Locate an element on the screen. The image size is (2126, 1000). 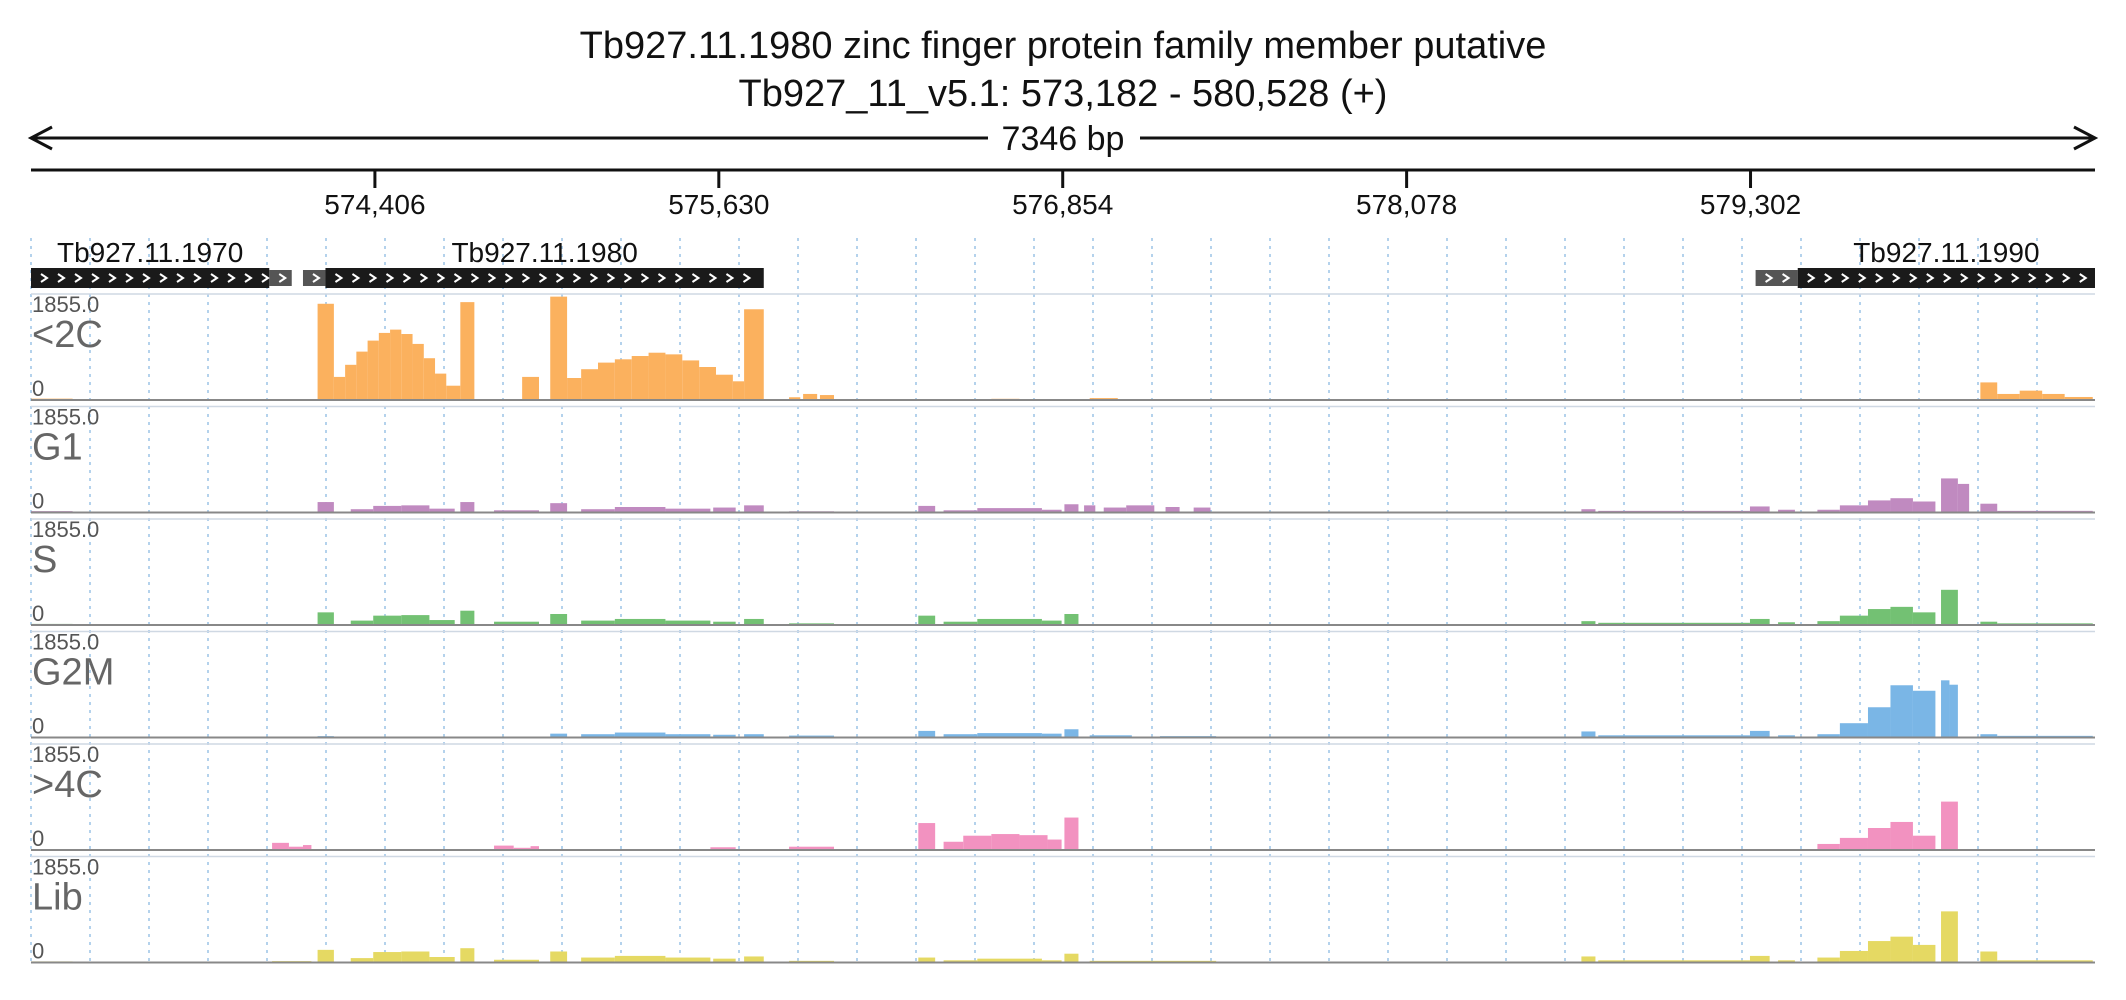
coverage-track: 1855.0 0 <2C is located at coordinates (1063, 346).